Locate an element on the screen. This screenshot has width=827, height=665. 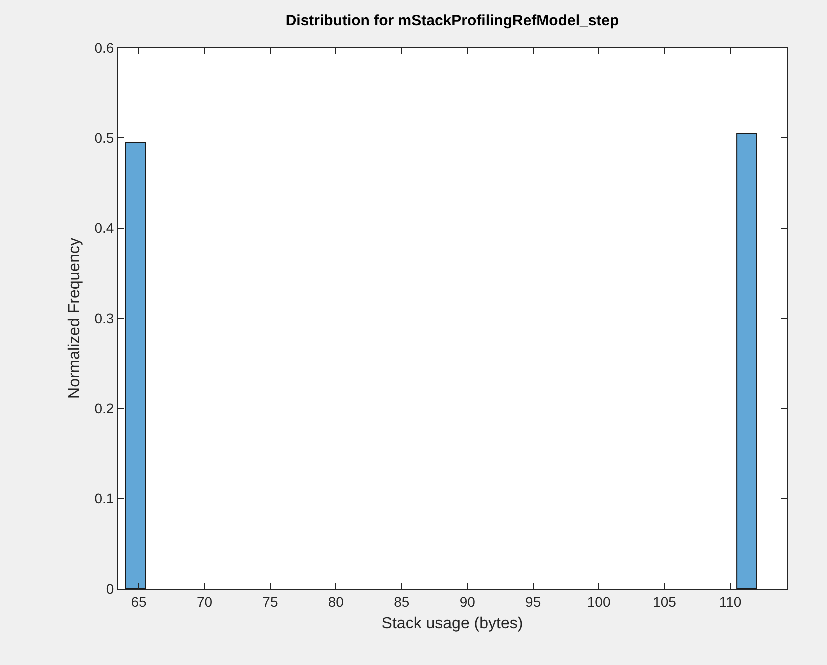
chart-title: Distribution for mStackProfilingRefModel_step is located at coordinates (453, 21).